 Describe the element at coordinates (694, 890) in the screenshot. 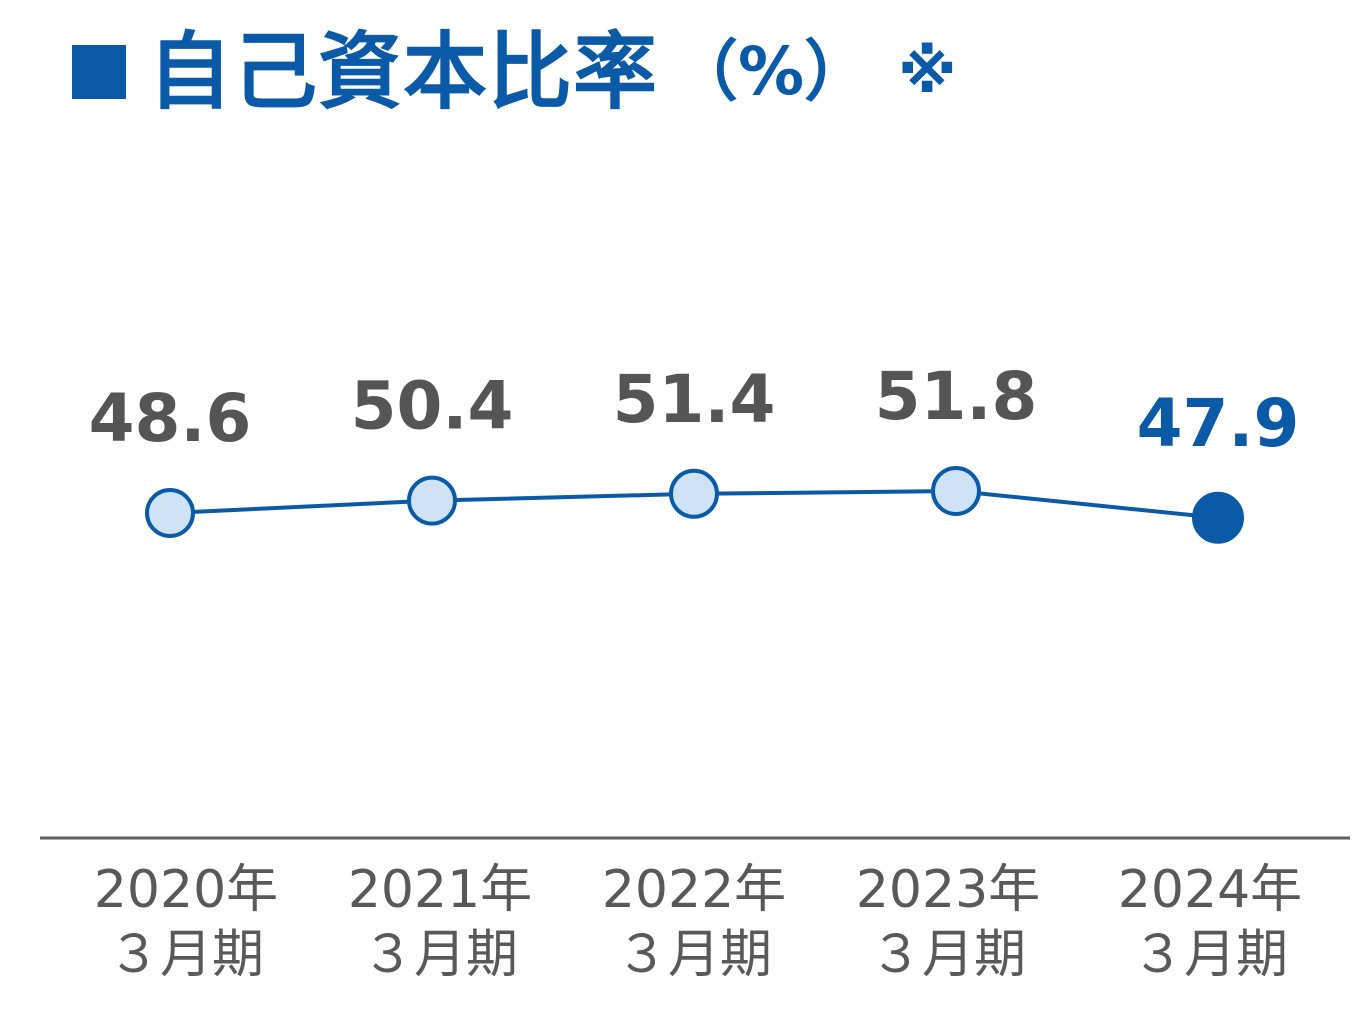

I see `category-label-2-year: 2022年` at that location.